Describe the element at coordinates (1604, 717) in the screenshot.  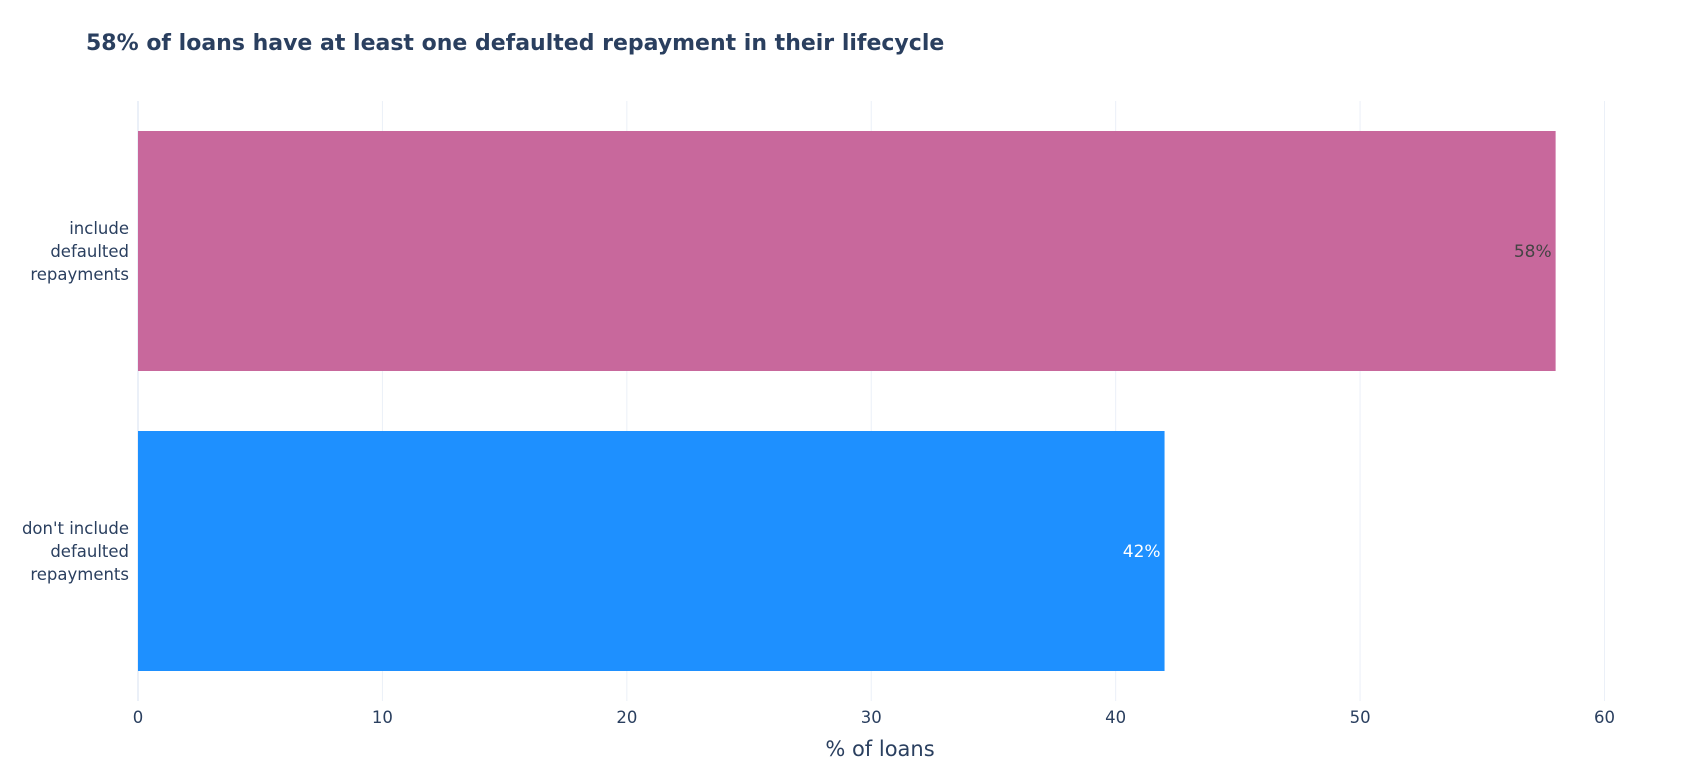
I see `x-tick-label: 60` at that location.